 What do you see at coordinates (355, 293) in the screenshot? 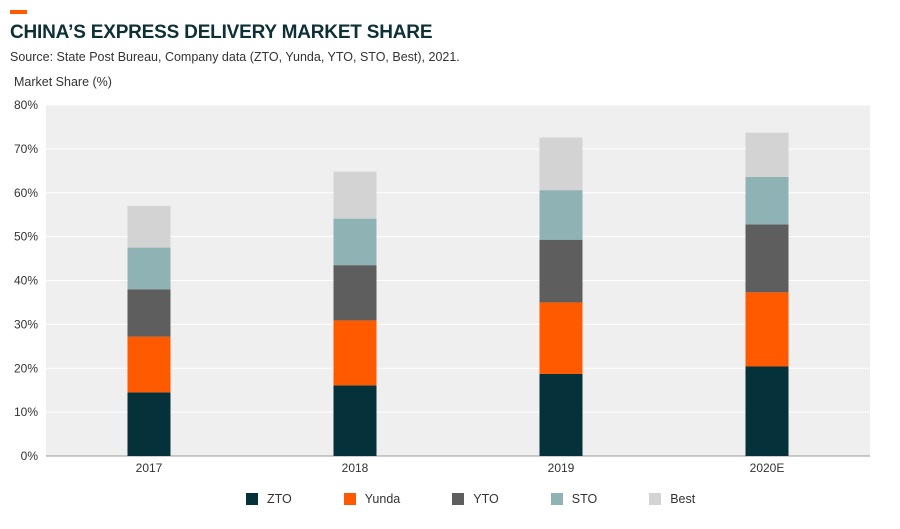
I see `bar-yto-2018` at bounding box center [355, 293].